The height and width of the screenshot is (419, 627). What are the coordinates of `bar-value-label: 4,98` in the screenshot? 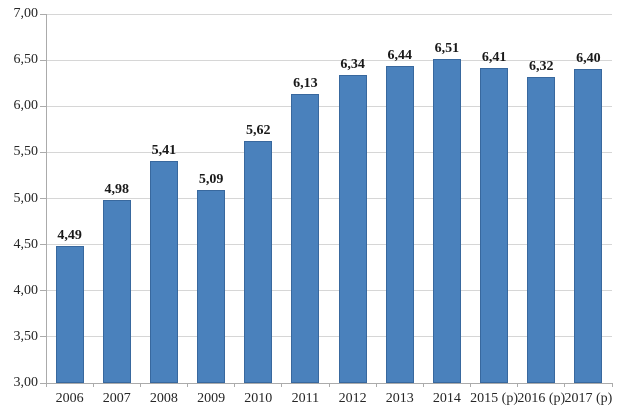 It's located at (117, 190).